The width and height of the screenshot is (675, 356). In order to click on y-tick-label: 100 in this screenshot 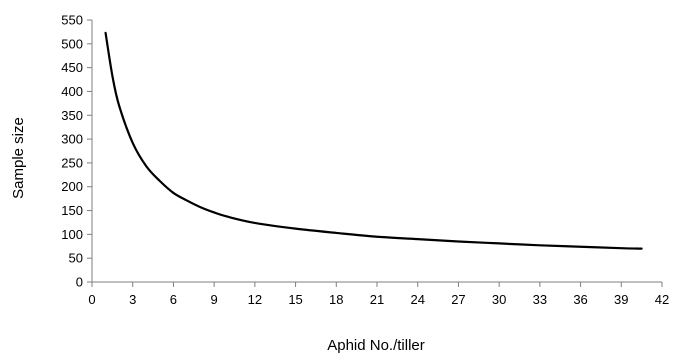, I will do `click(72, 234)`.